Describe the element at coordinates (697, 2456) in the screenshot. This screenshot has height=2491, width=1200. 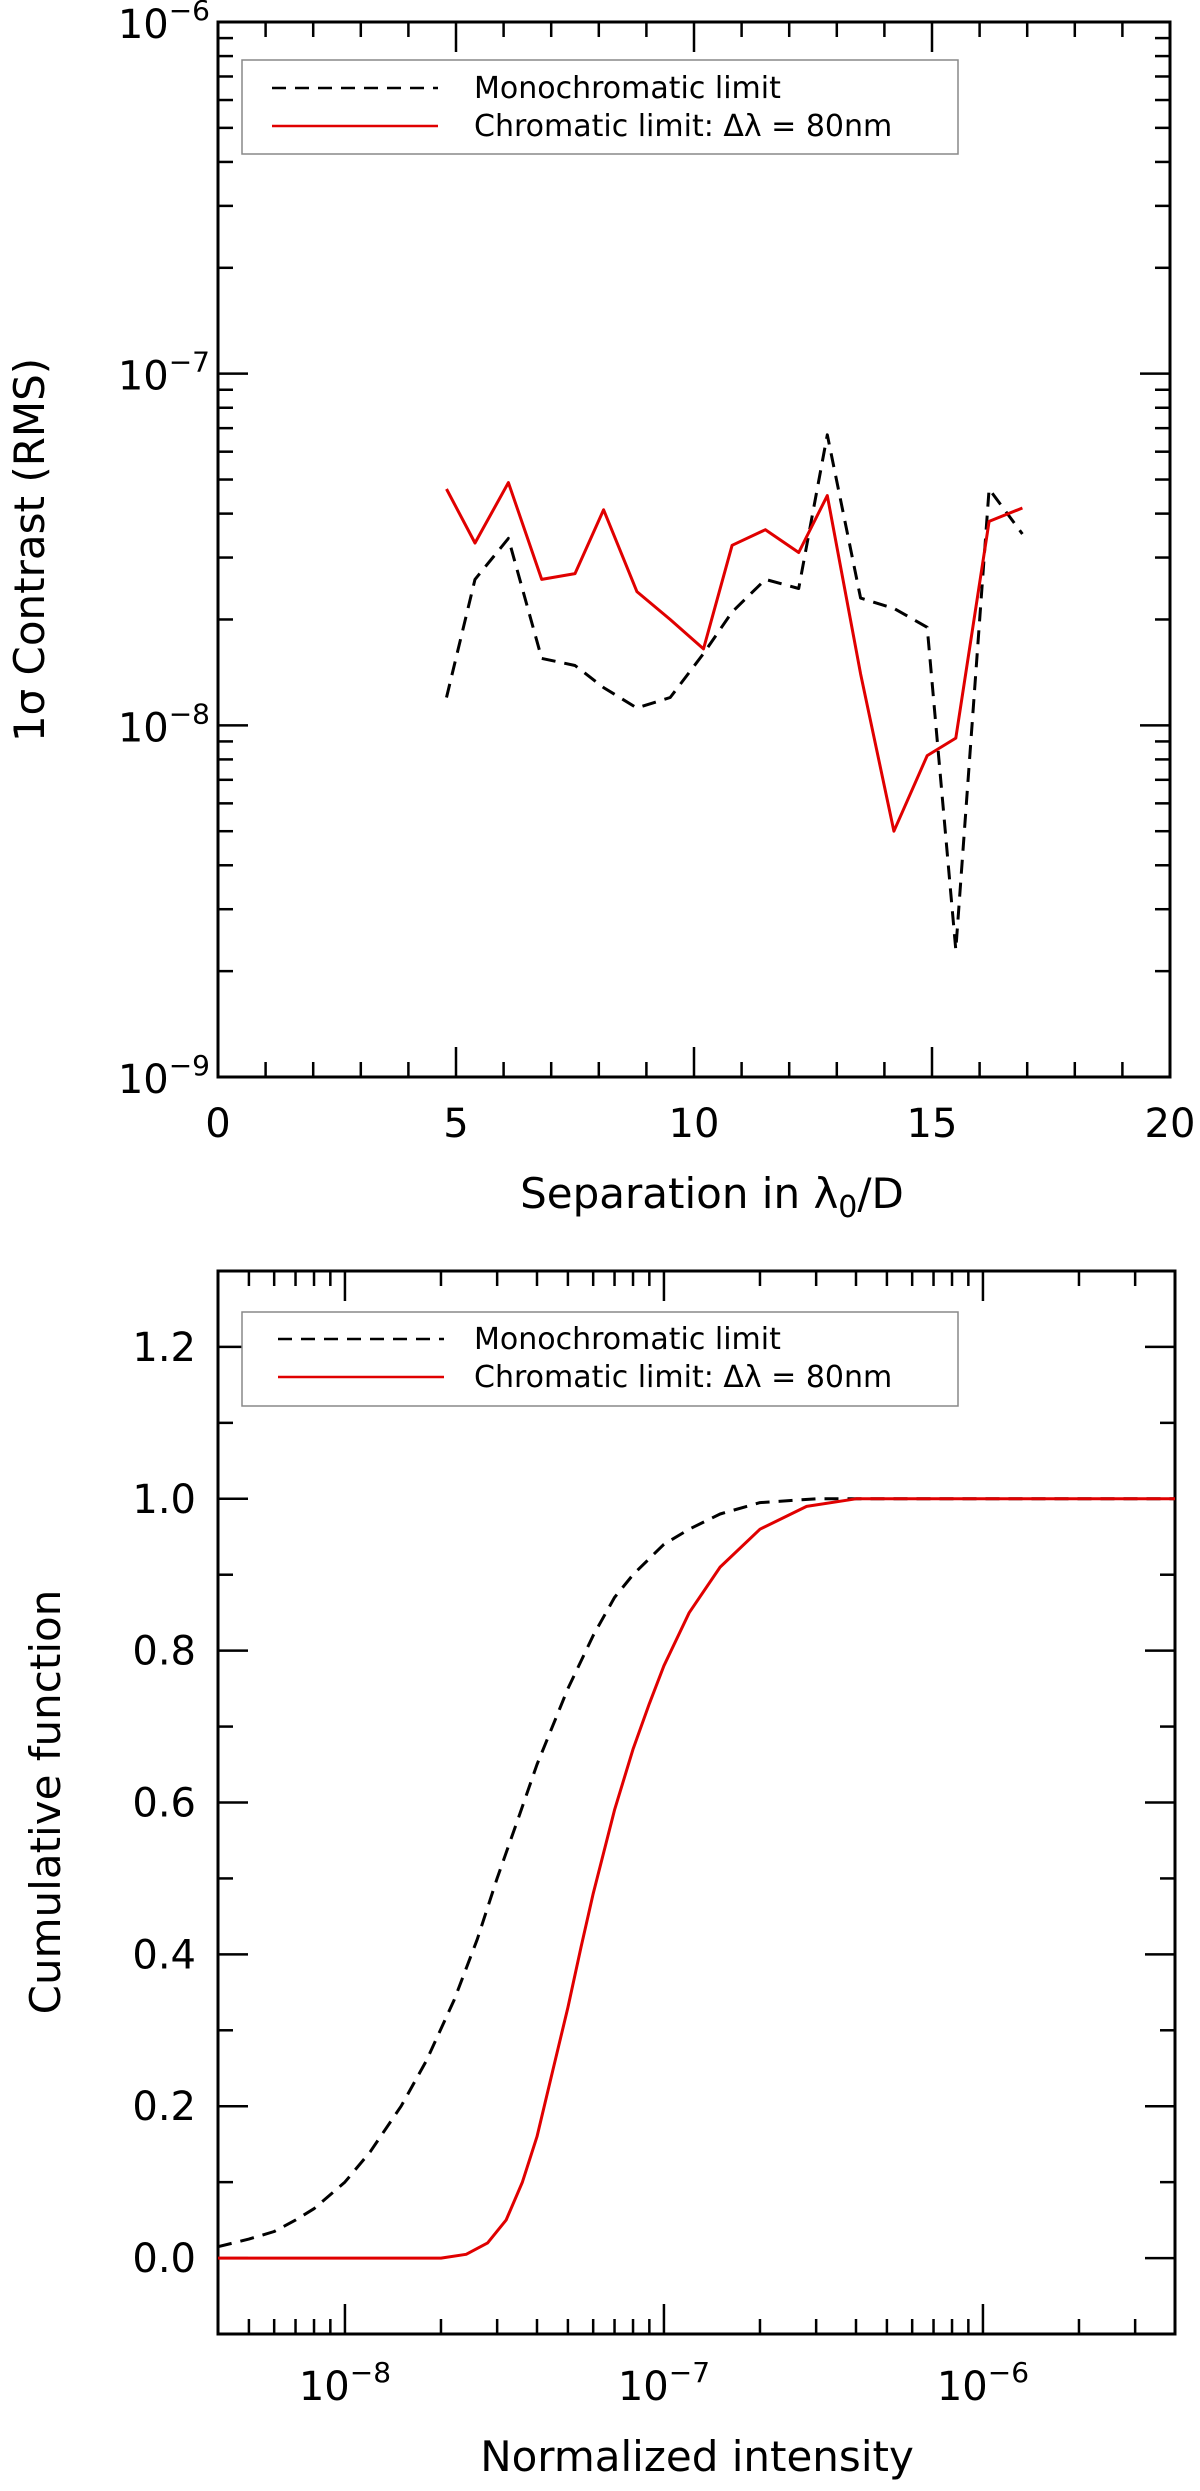
I see `x-axis-title: Normalized intensity` at that location.